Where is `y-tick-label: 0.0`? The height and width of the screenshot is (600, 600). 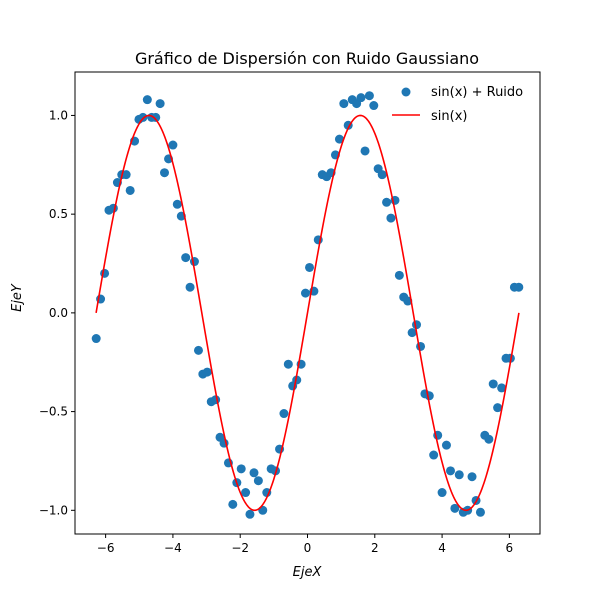 y-tick-label: 0.0 is located at coordinates (58, 313).